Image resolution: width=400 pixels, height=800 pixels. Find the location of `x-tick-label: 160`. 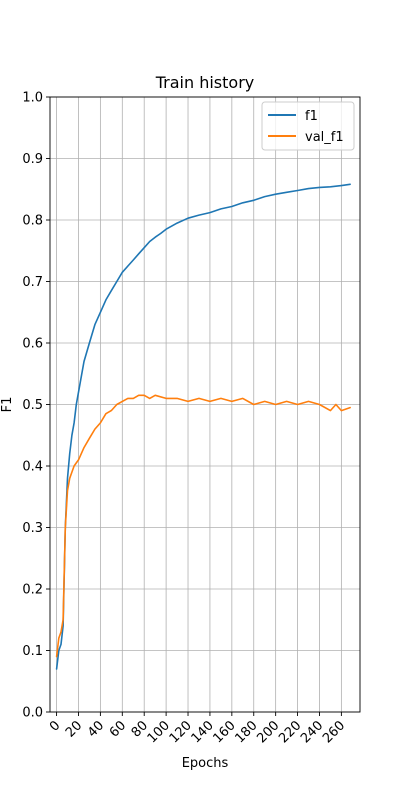

x-tick-label: 160 is located at coordinates (225, 732).